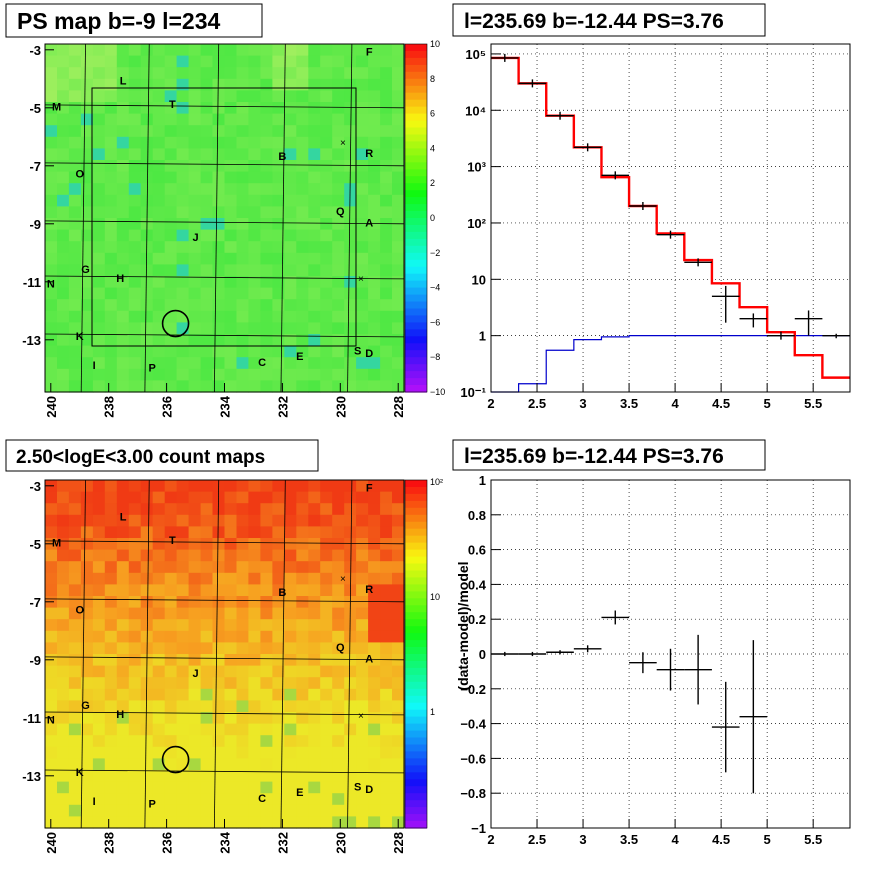 The height and width of the screenshot is (872, 896). I want to click on source-label-C: C, so click(262, 799).